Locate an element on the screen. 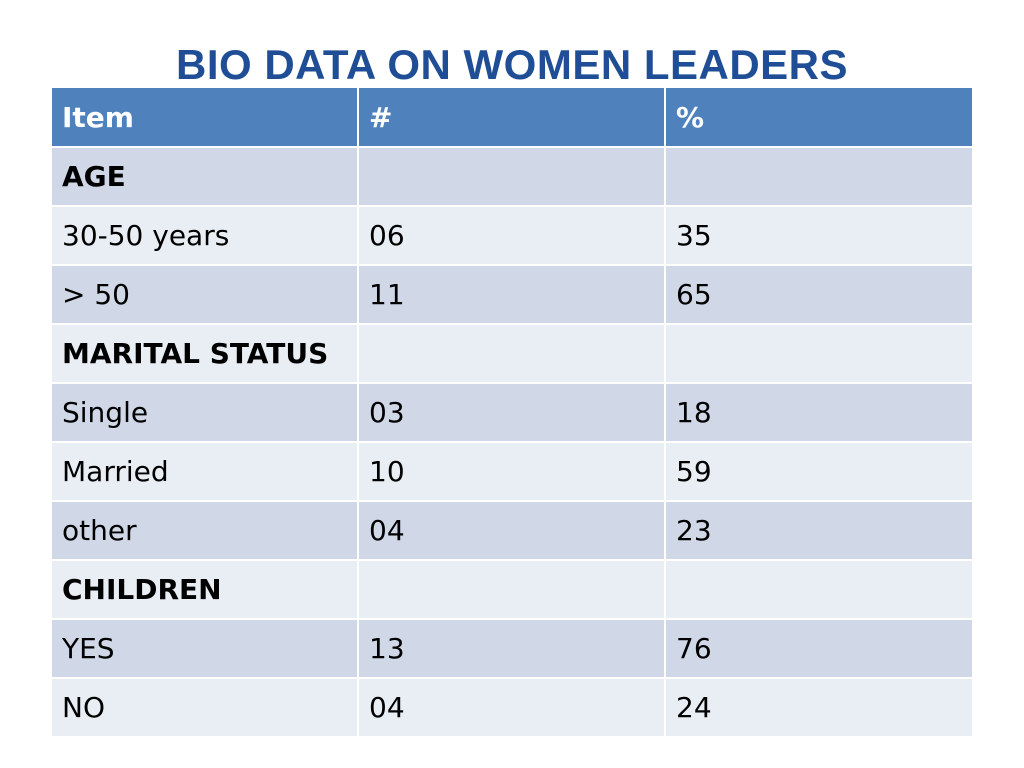  section-label: CHILDREN is located at coordinates (204, 589).